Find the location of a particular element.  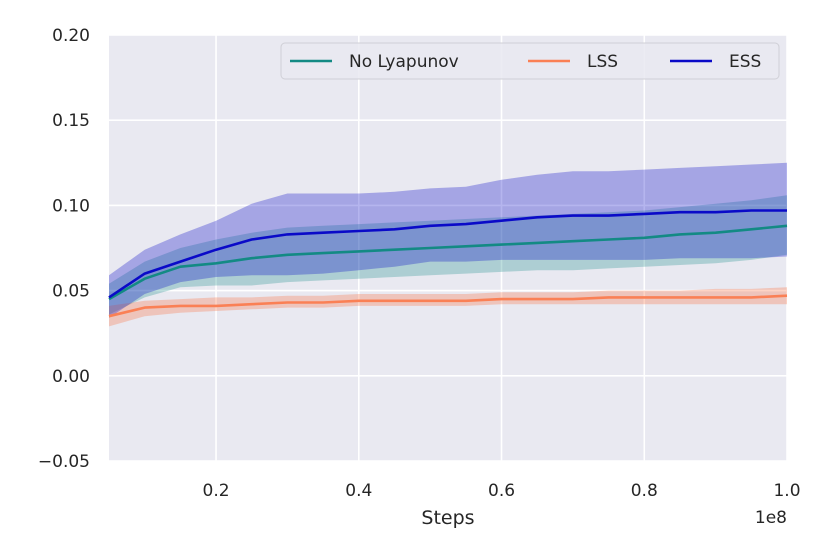

legend-label: ESS is located at coordinates (745, 62).